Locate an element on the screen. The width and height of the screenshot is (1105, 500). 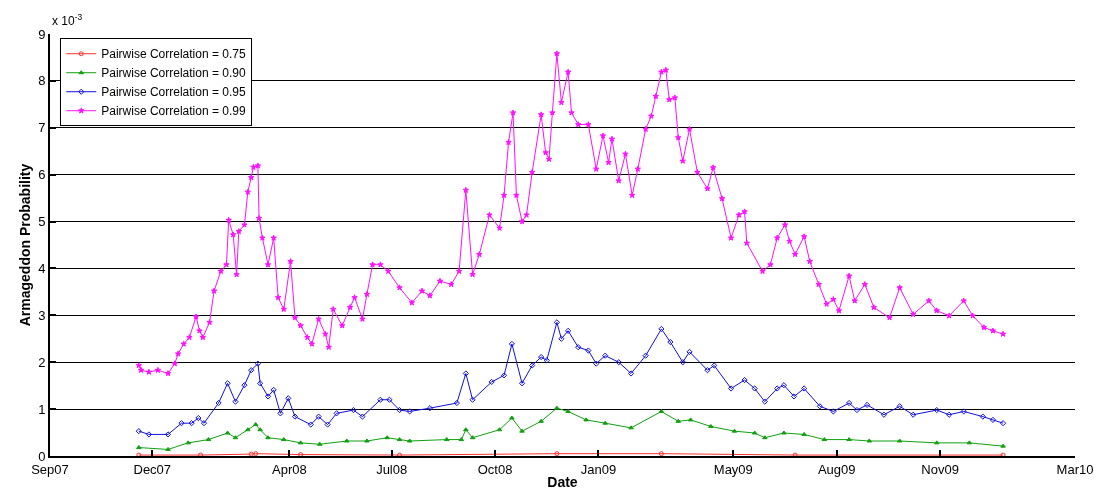
x-tick-label: Jul08 is located at coordinates (392, 469).